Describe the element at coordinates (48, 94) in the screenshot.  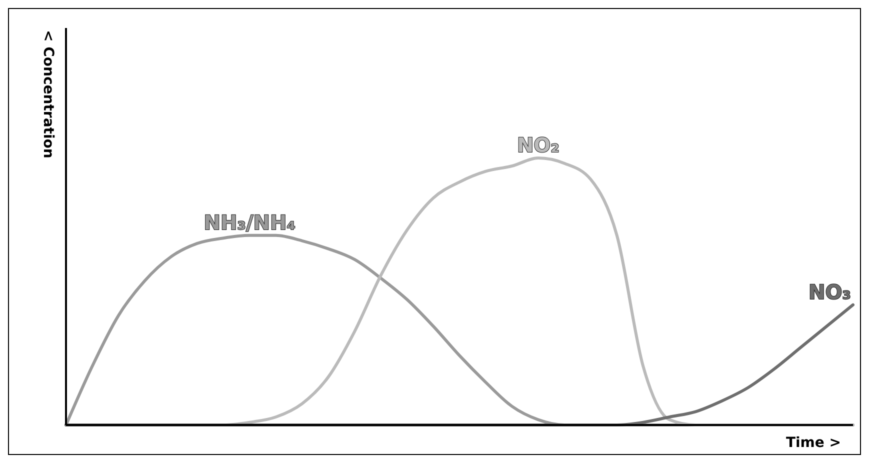
I see `y-axis-title: < Concentration` at that location.